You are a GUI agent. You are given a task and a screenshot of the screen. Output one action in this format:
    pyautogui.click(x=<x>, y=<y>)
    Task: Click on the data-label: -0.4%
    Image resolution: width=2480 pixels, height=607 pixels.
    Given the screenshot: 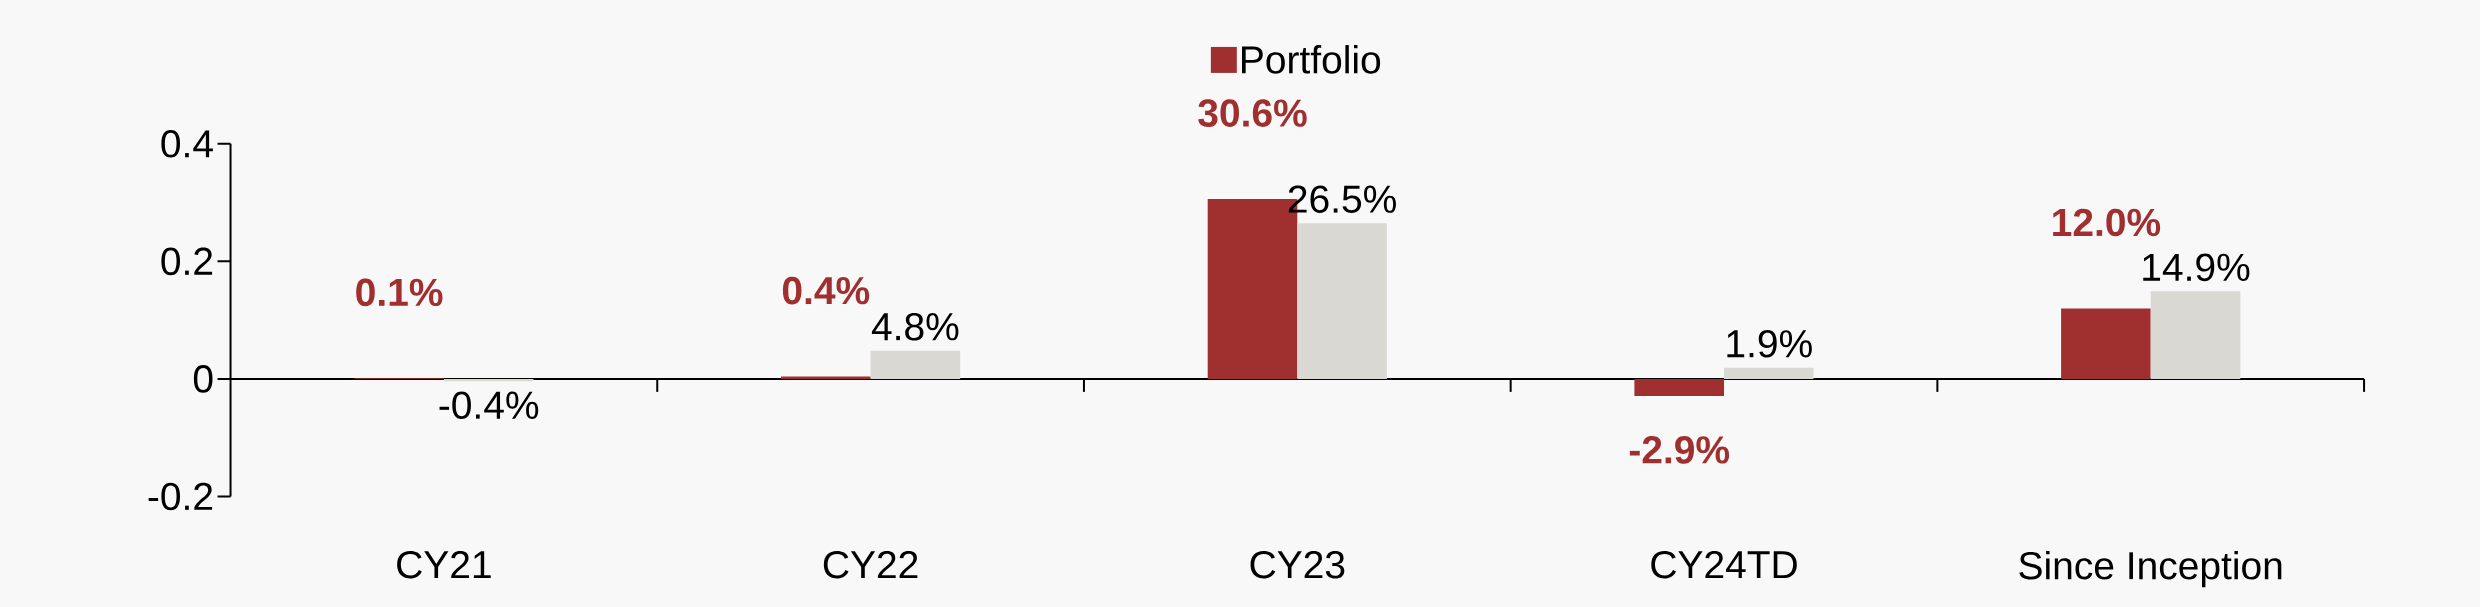 What is the action you would take?
    pyautogui.click(x=489, y=405)
    